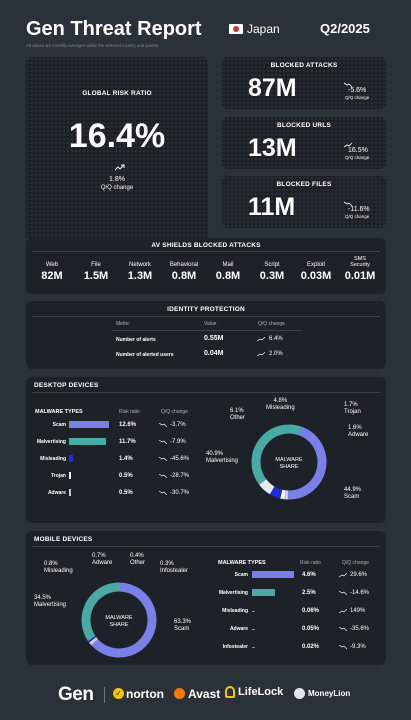 The width and height of the screenshot is (411, 720). Describe the element at coordinates (358, 611) in the screenshot. I see `mobile-row-change: 149%` at that location.